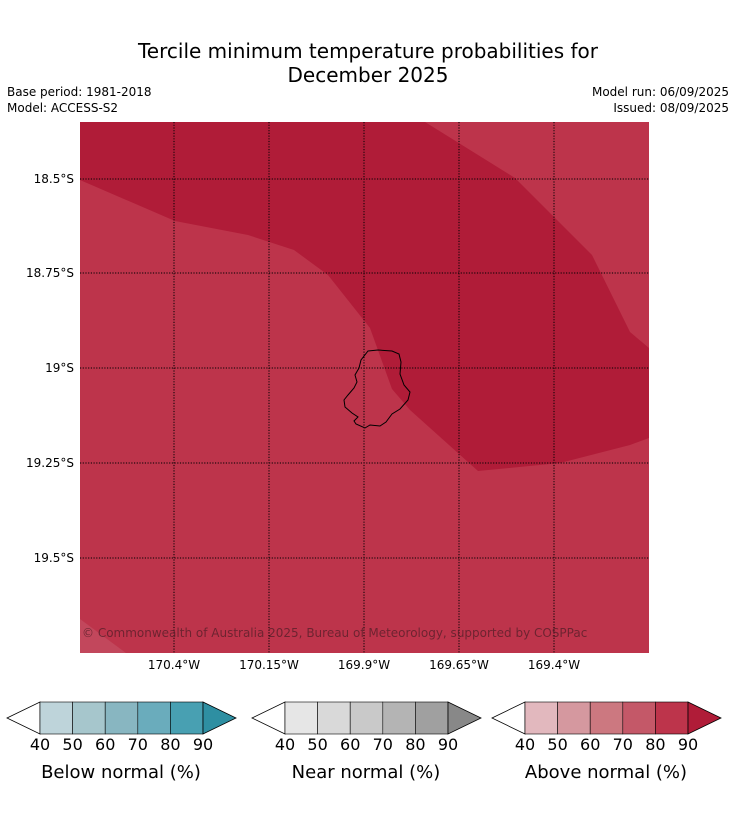 The width and height of the screenshot is (736, 816). I want to click on near-tick-90: 90, so click(448, 744).